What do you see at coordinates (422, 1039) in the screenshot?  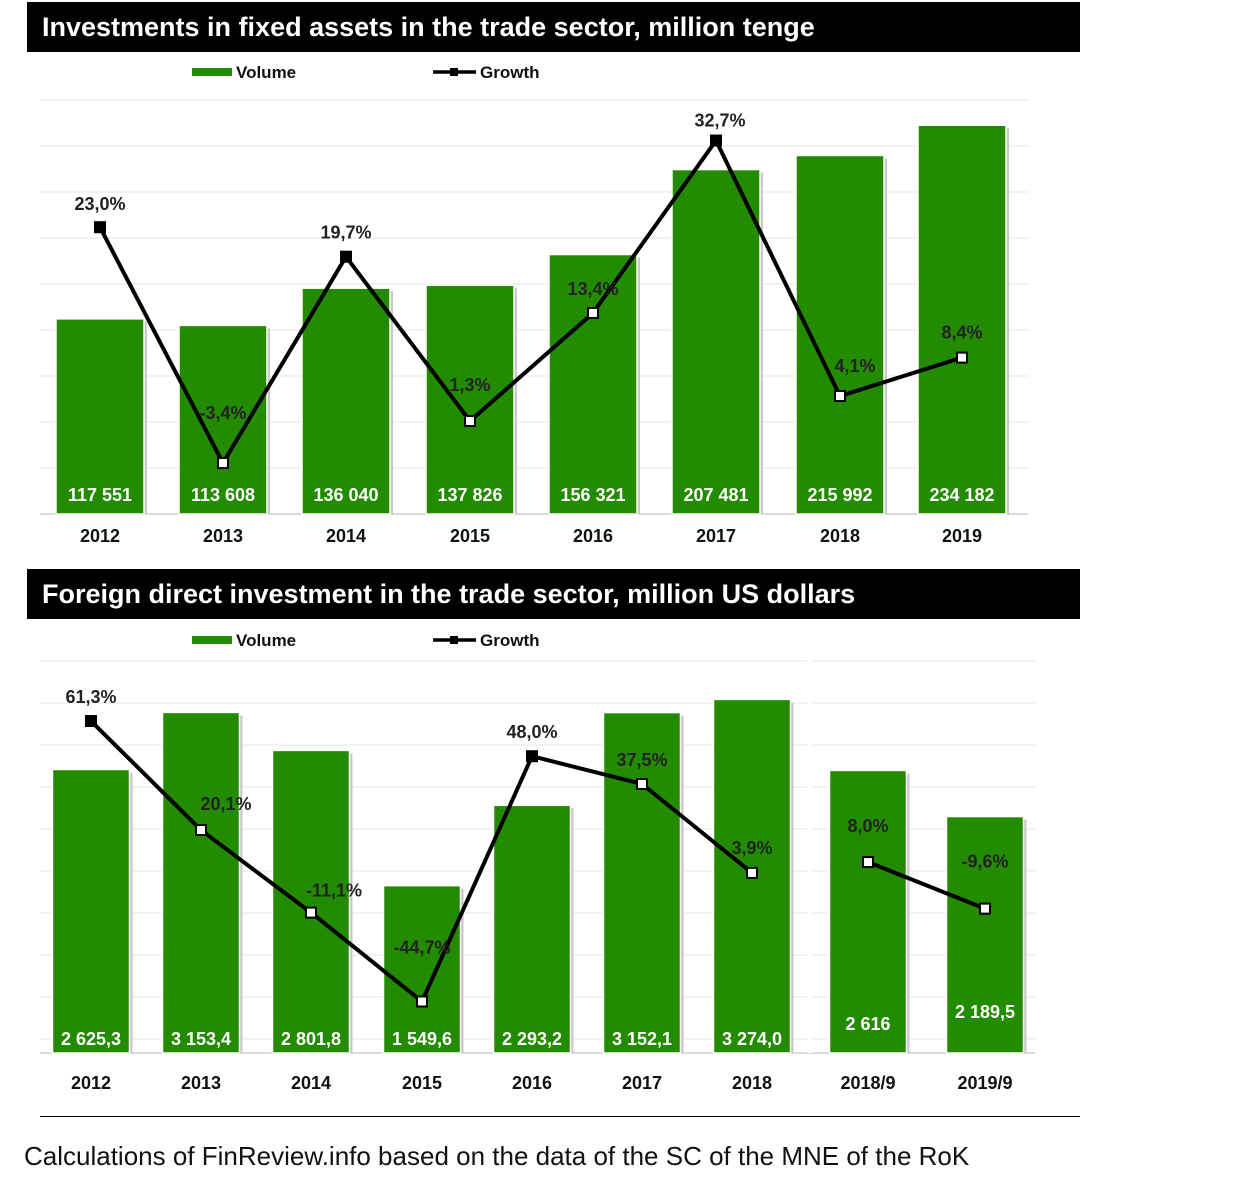 I see `volume-value-label: 1 549,6` at bounding box center [422, 1039].